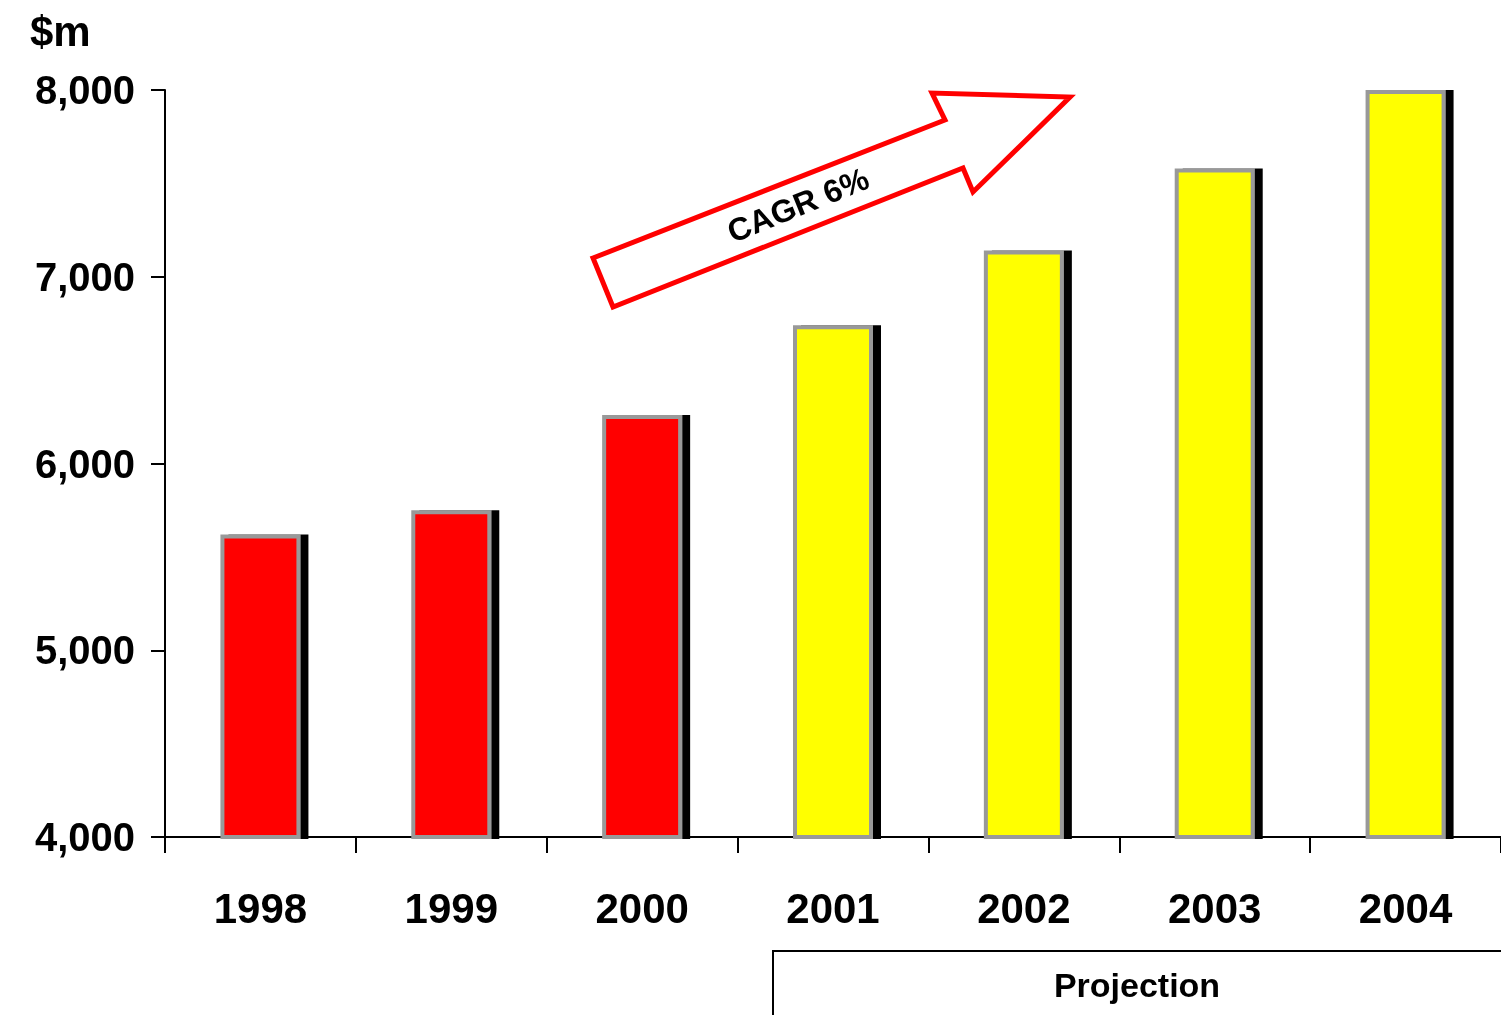 The height and width of the screenshot is (1015, 1501). I want to click on annotation: CAGR 6%, so click(798, 205).